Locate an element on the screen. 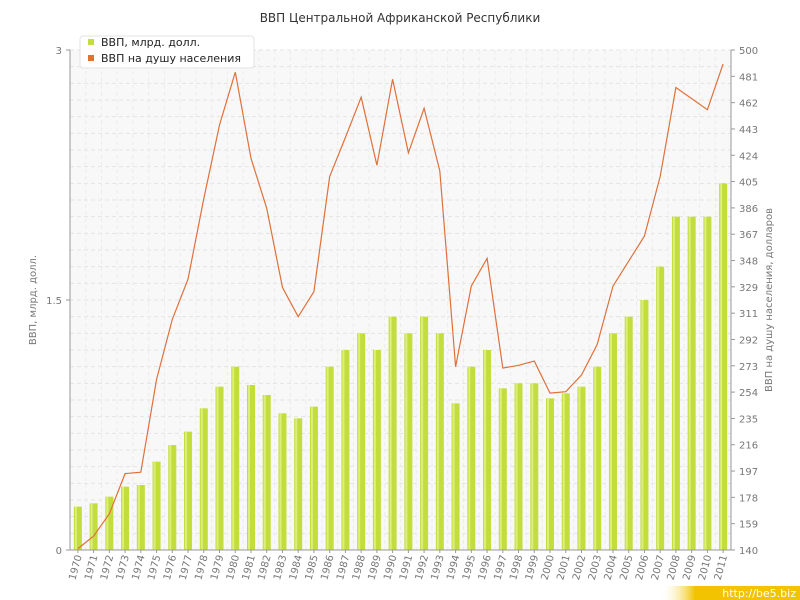 The width and height of the screenshot is (800, 600). x-tick-label: 1996 is located at coordinates (485, 567).